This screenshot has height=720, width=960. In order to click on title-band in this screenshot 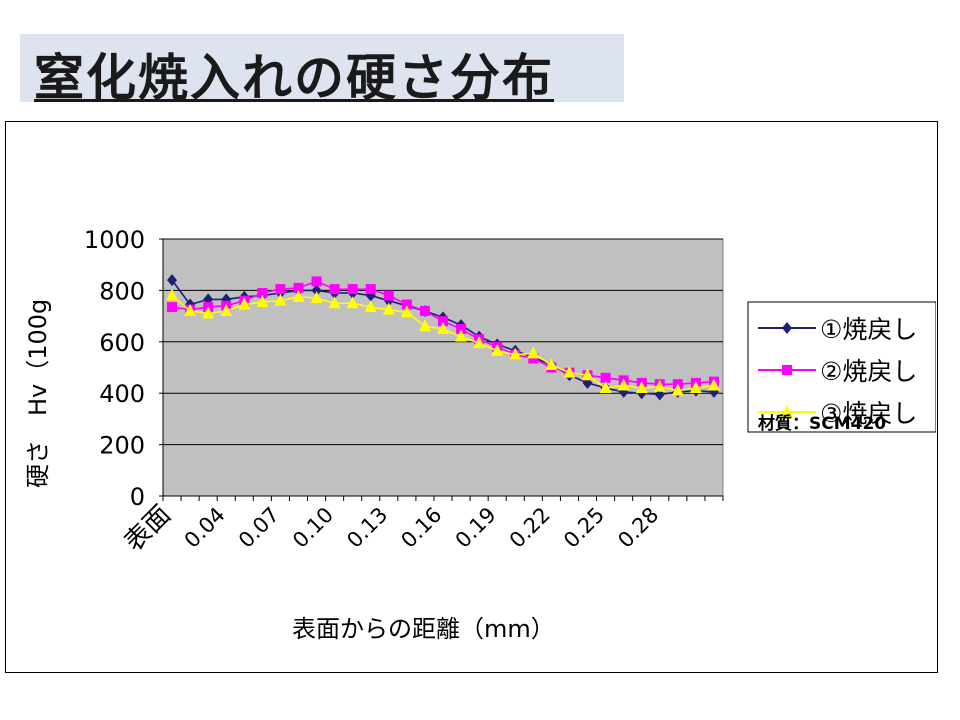, I will do `click(322, 68)`.